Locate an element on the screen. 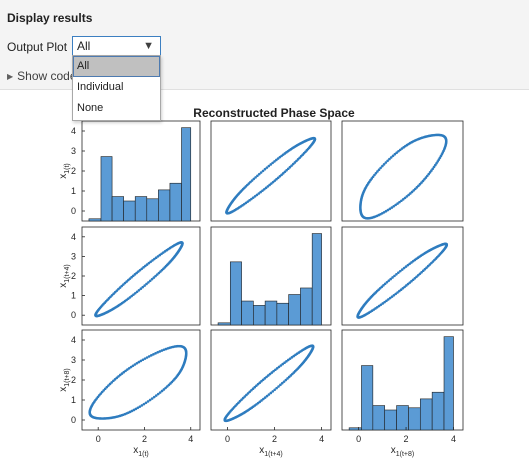 The height and width of the screenshot is (473, 529). output-plot-options-list: All Individual None is located at coordinates (116, 88).